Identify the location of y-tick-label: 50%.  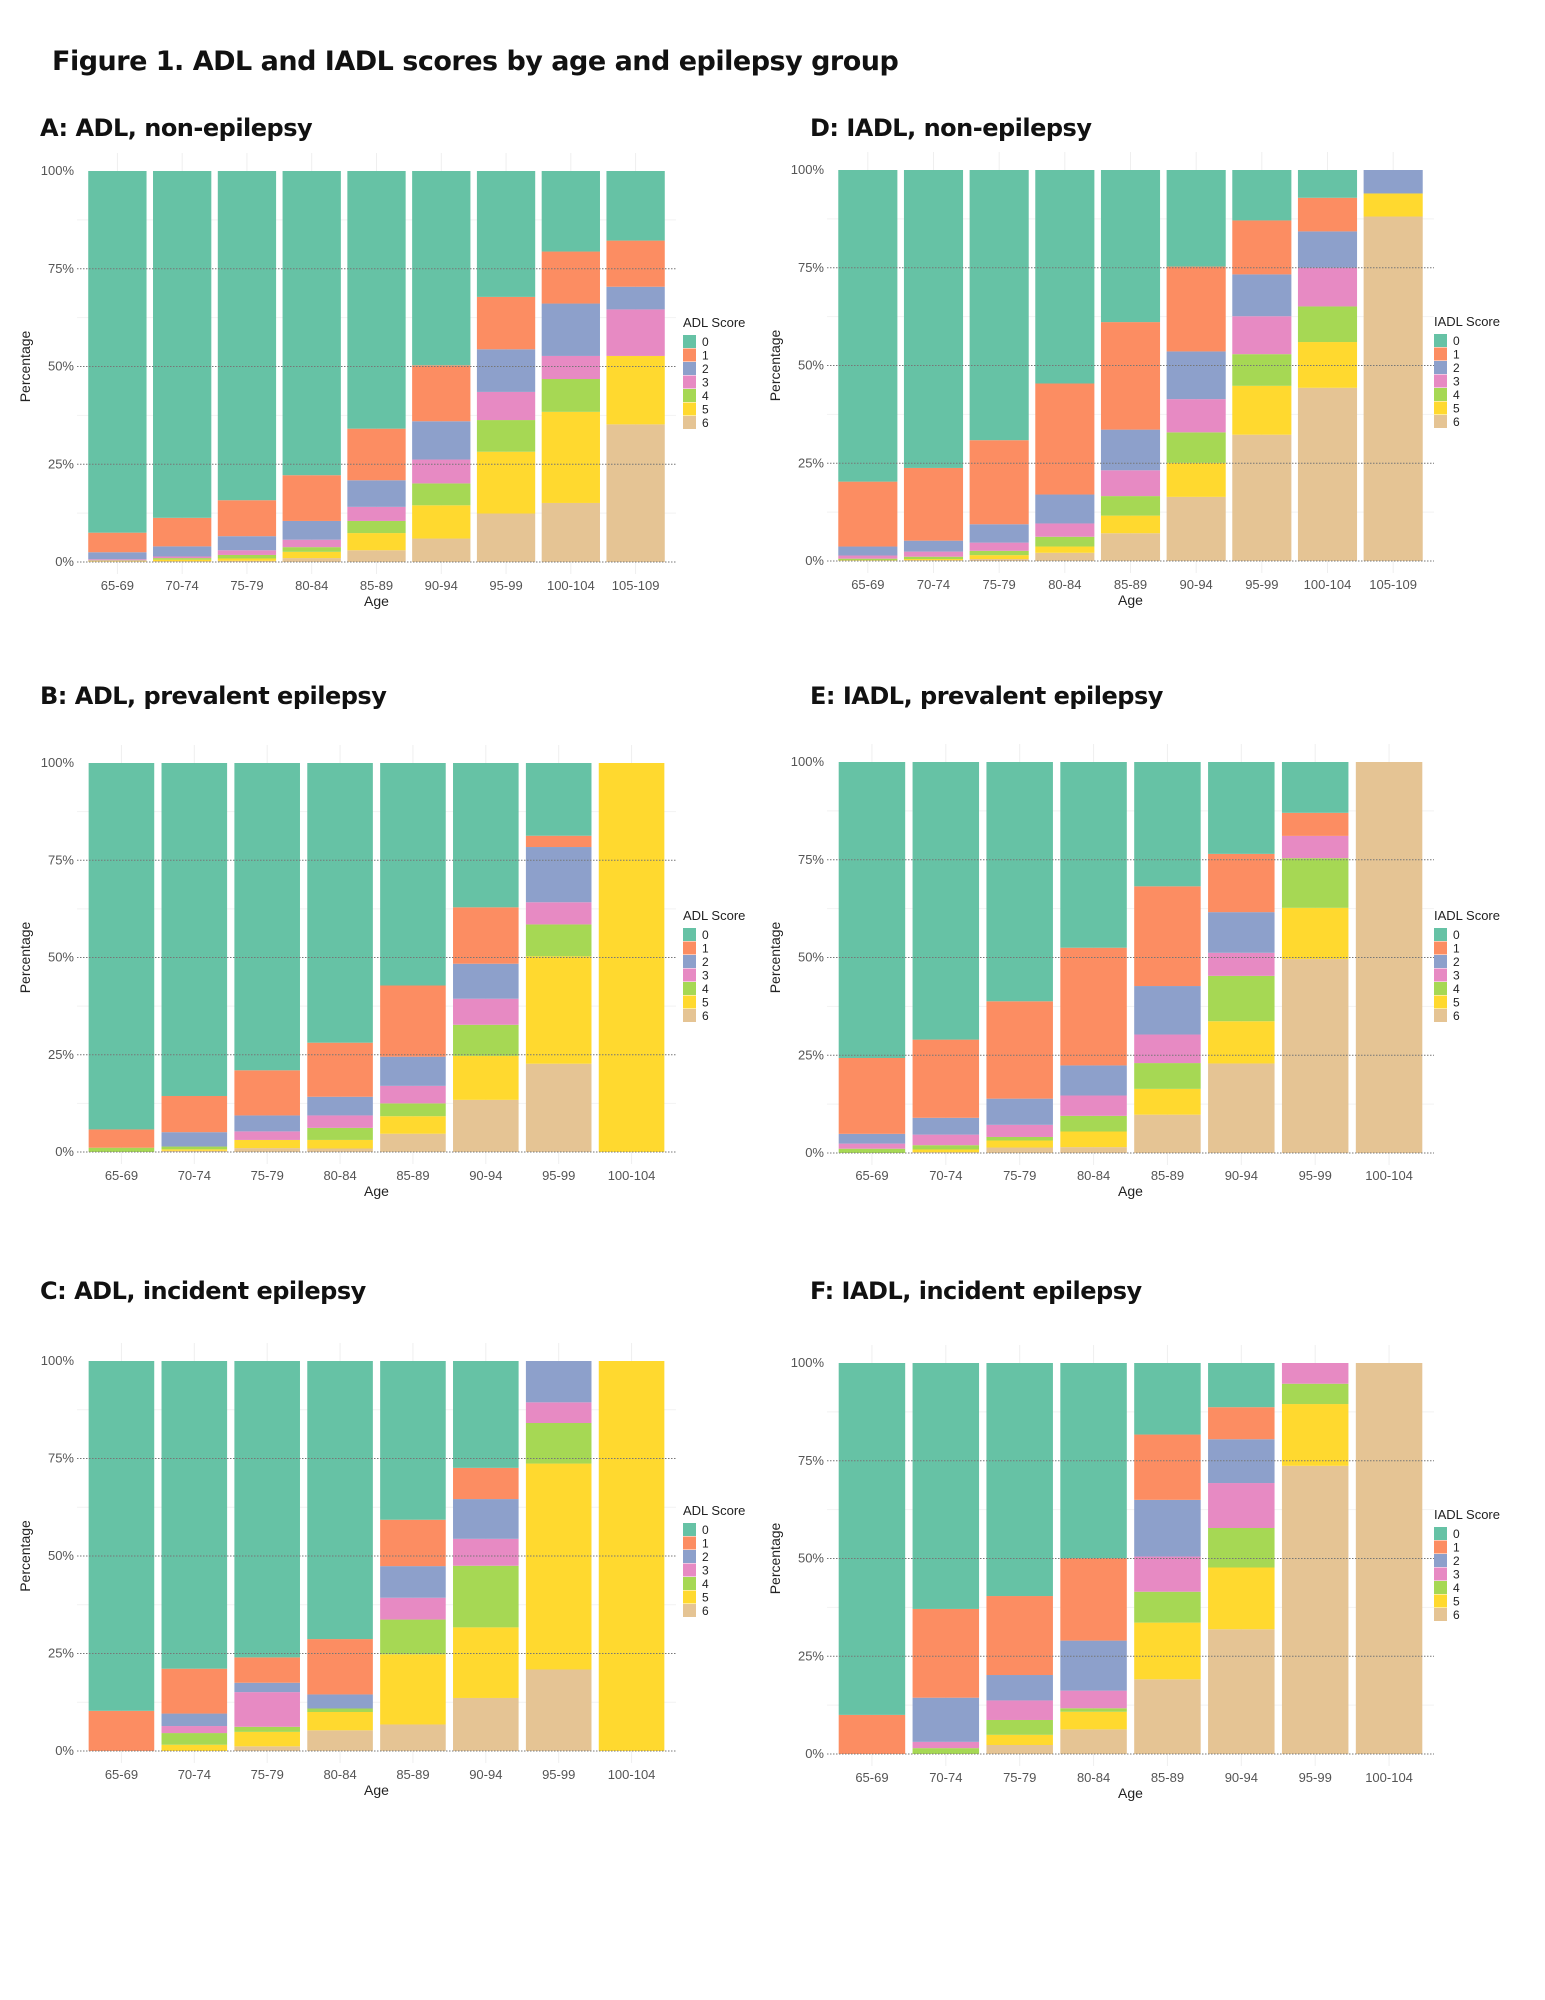
(61, 957).